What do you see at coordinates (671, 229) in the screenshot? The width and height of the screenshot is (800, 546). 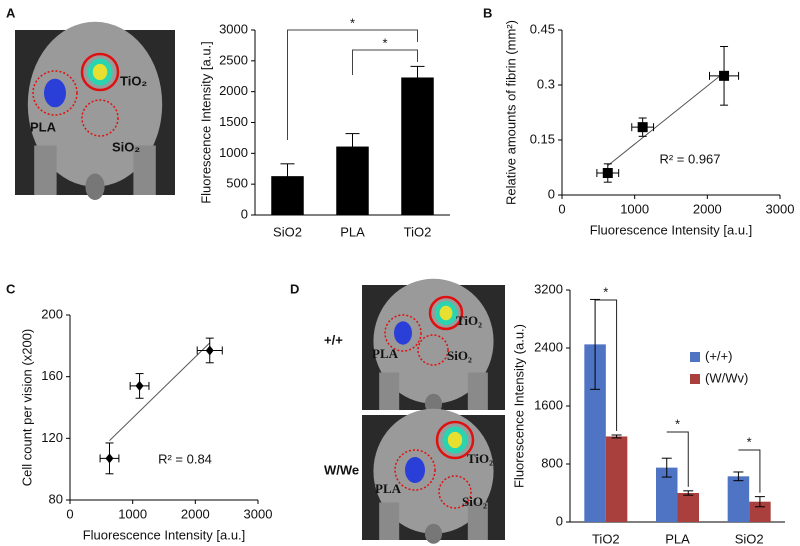 I see `x-axis-label: Fluorescence Intensity [a.u.]` at bounding box center [671, 229].